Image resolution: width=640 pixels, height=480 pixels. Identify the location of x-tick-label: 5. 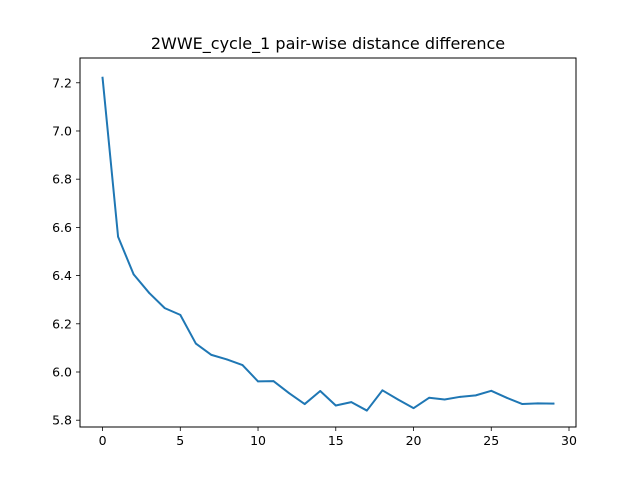
(180, 440).